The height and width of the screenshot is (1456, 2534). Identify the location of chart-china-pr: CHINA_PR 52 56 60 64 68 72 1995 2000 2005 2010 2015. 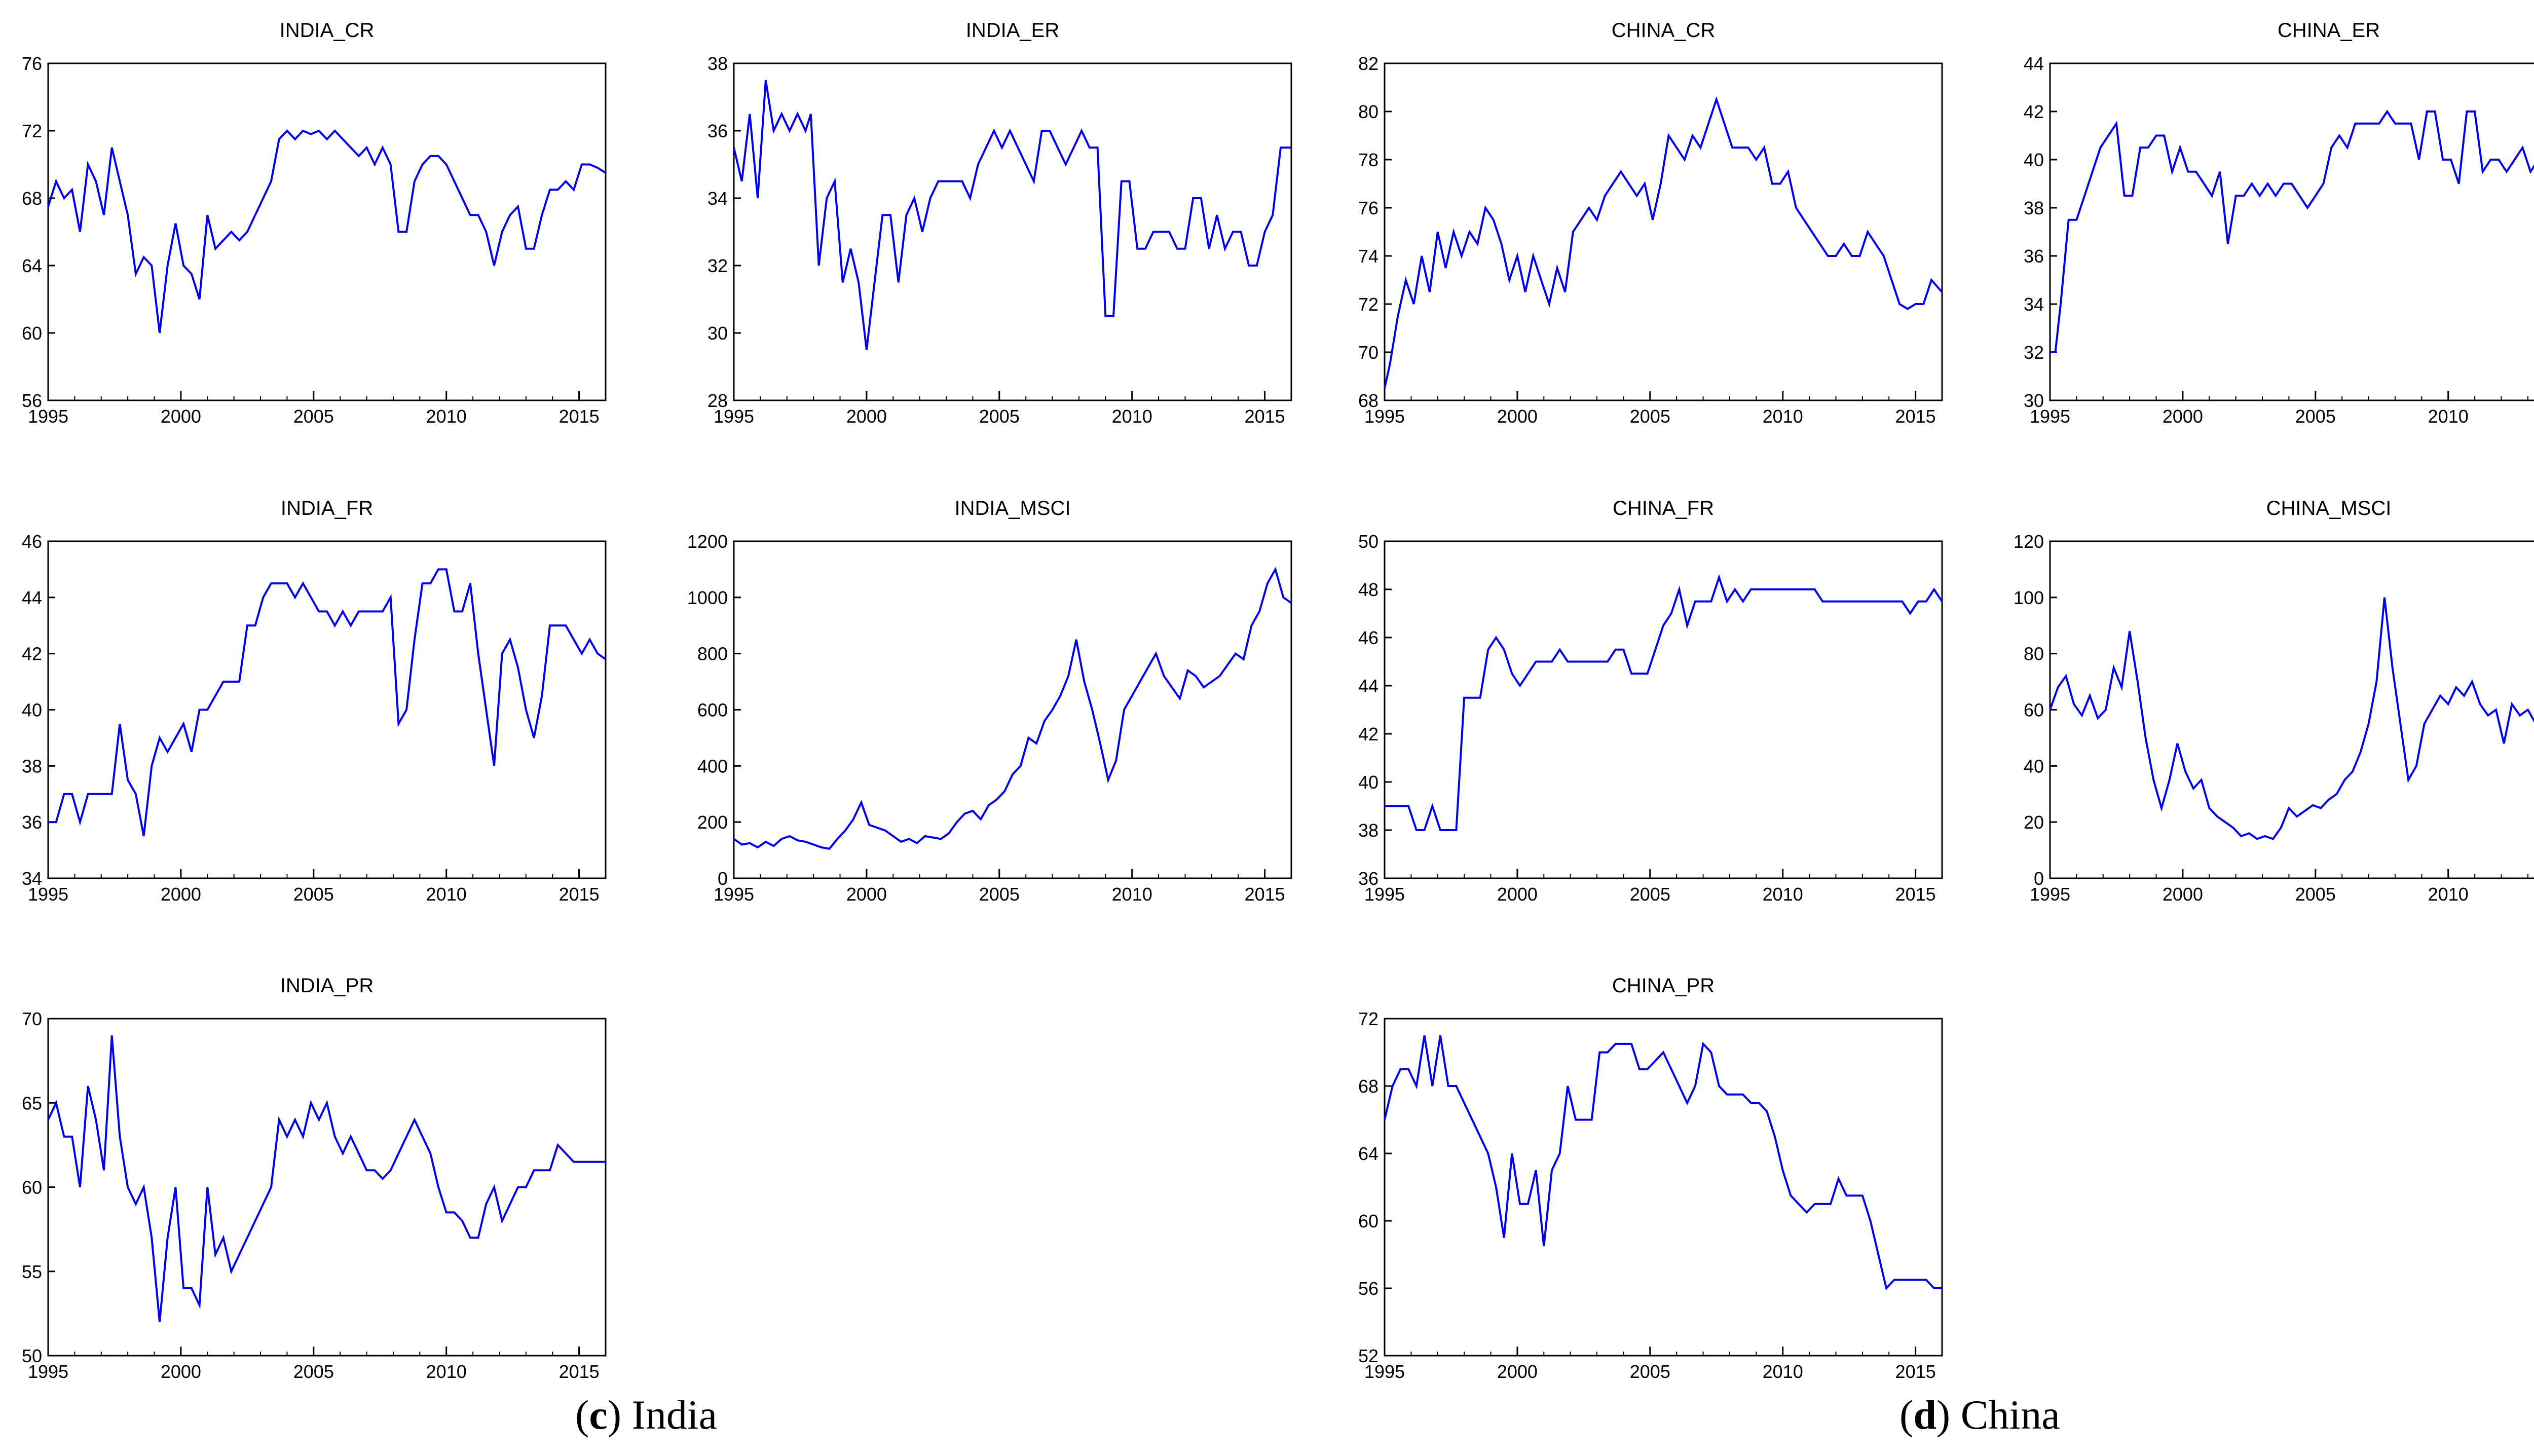
(1651, 1178).